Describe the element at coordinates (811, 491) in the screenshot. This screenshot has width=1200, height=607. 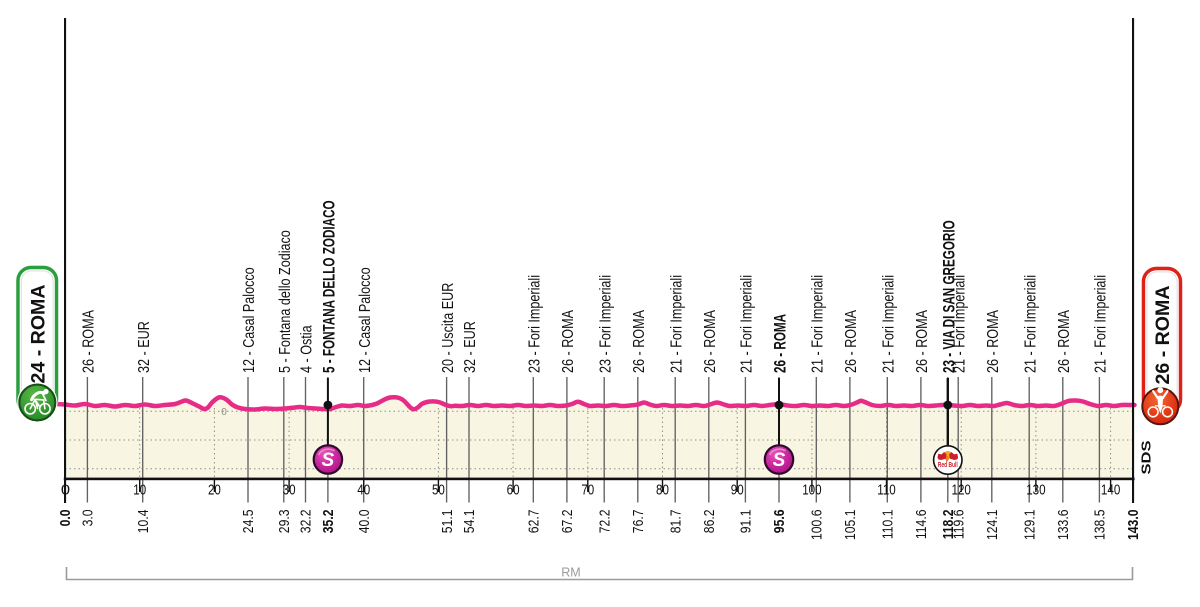
I see `svg-text: 100` at that location.